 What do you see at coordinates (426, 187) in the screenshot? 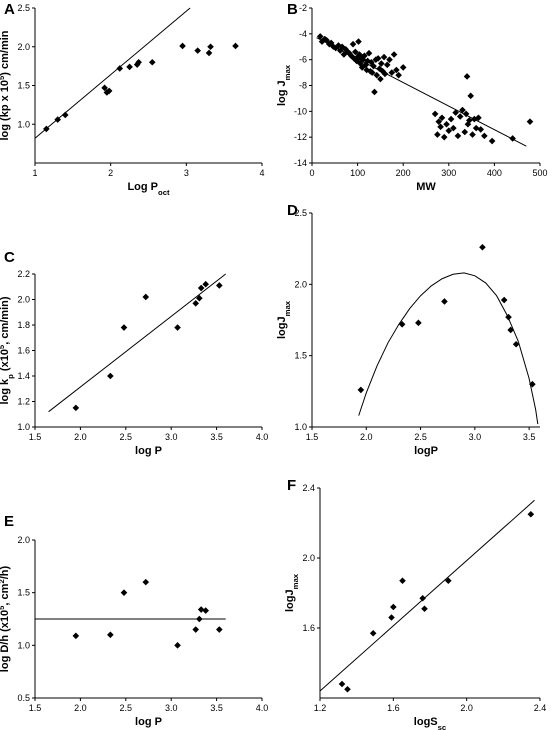
I see `x-axis-label: MW` at bounding box center [426, 187].